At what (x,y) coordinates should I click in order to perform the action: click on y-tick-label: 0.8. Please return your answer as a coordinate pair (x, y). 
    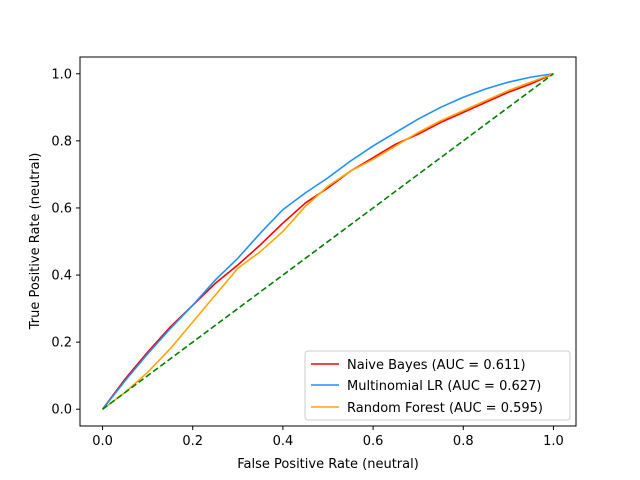
    Looking at the image, I should click on (61, 141).